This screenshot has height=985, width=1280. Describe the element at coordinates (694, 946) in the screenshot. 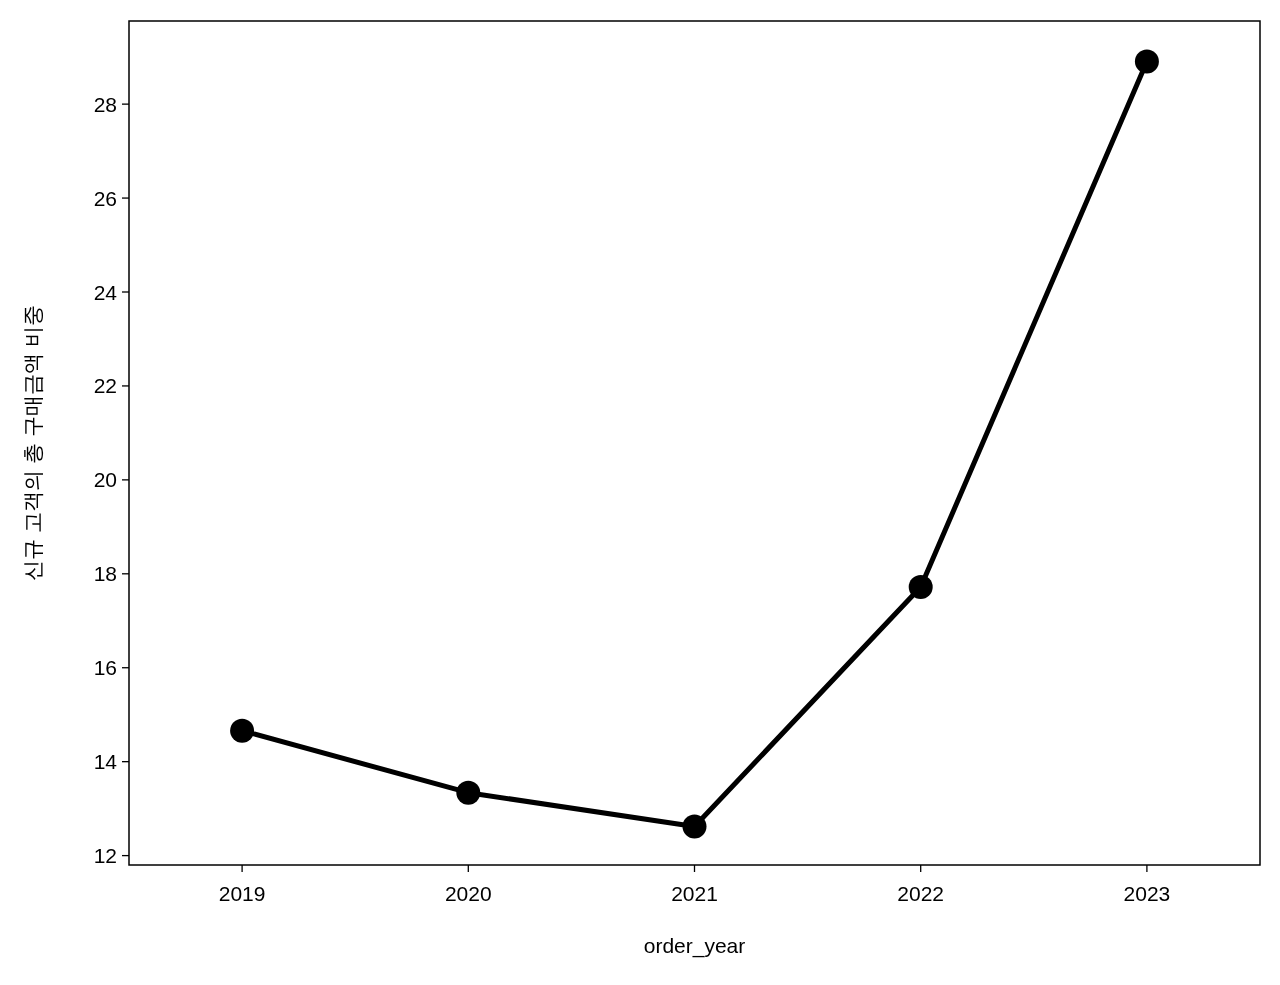

I see `x-axis-title: order_year` at that location.